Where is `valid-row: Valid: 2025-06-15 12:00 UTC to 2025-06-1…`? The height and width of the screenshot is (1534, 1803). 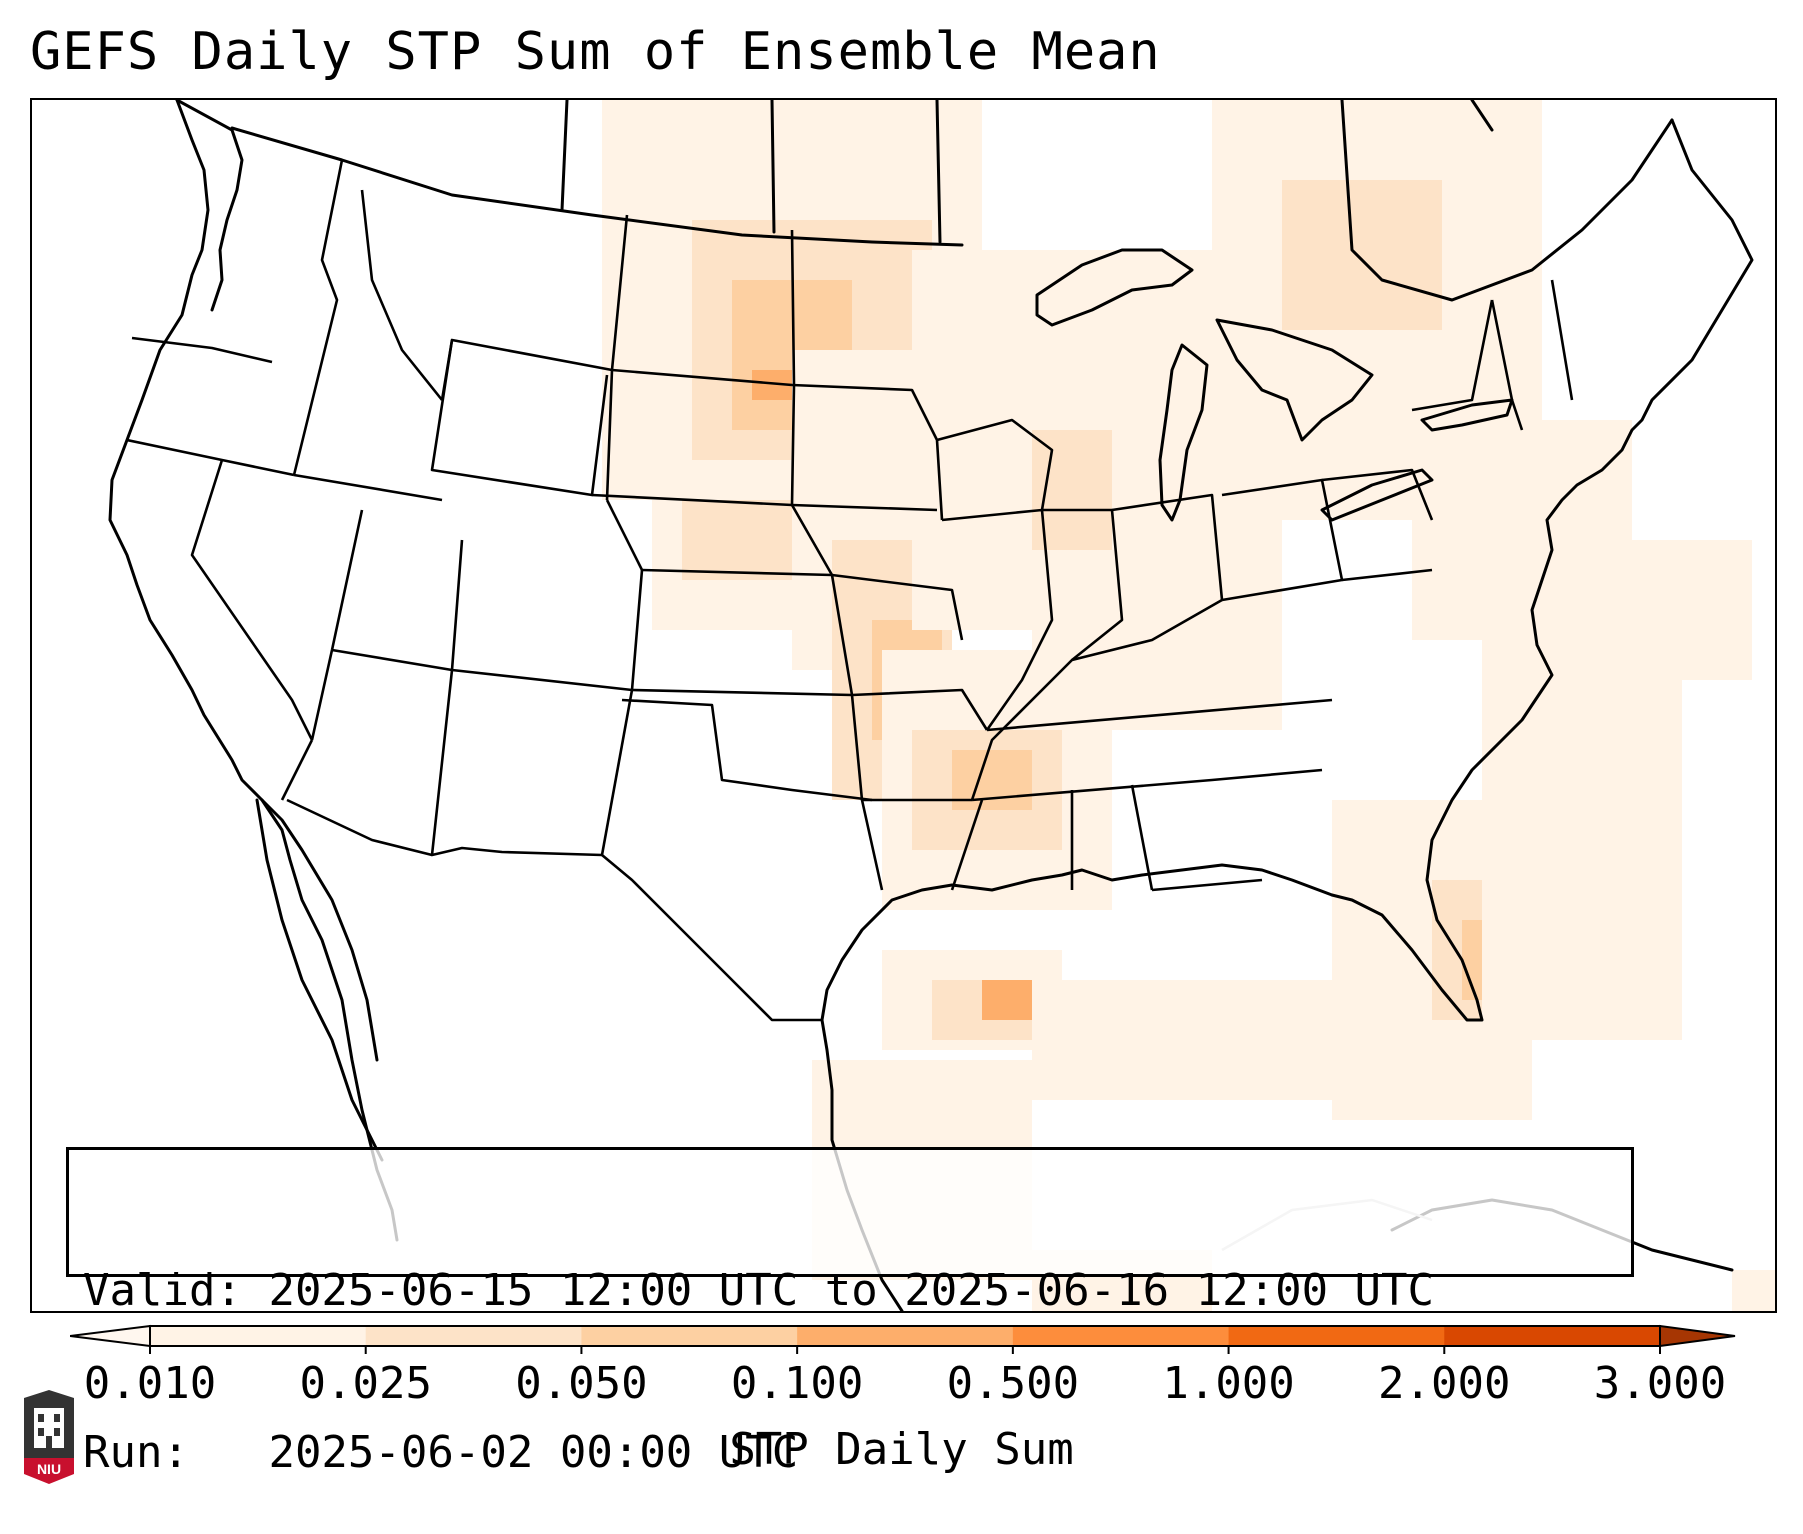 valid-row: Valid: 2025-06-15 12:00 UTC to 2025-06-1… is located at coordinates (850, 1291).